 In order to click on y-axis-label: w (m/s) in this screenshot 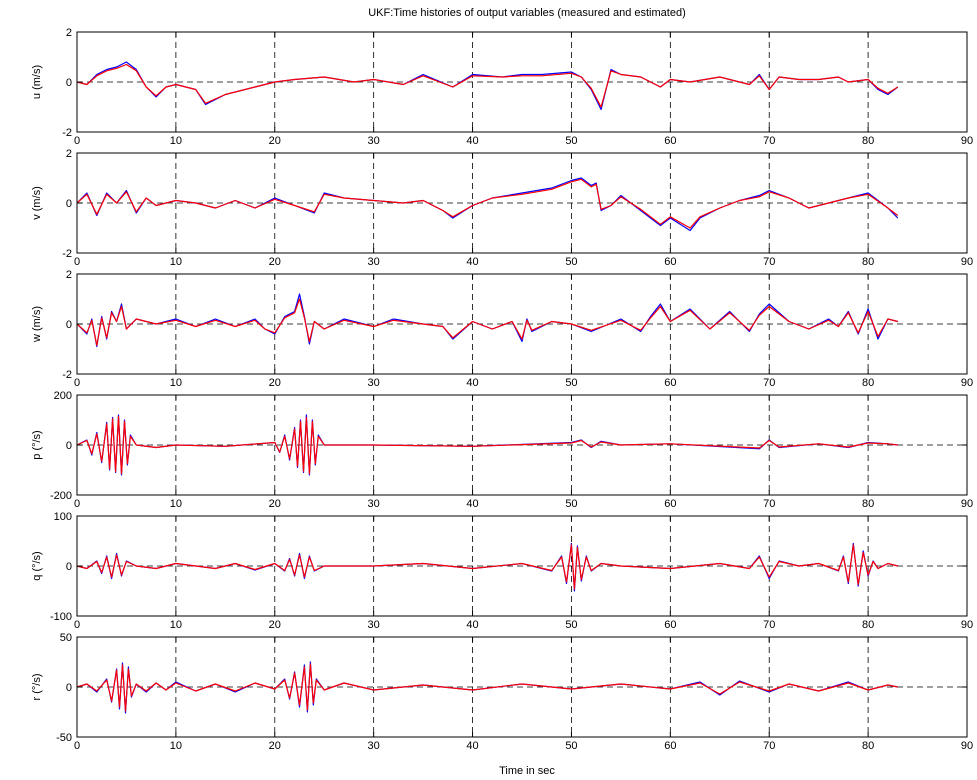, I will do `click(37, 324)`.